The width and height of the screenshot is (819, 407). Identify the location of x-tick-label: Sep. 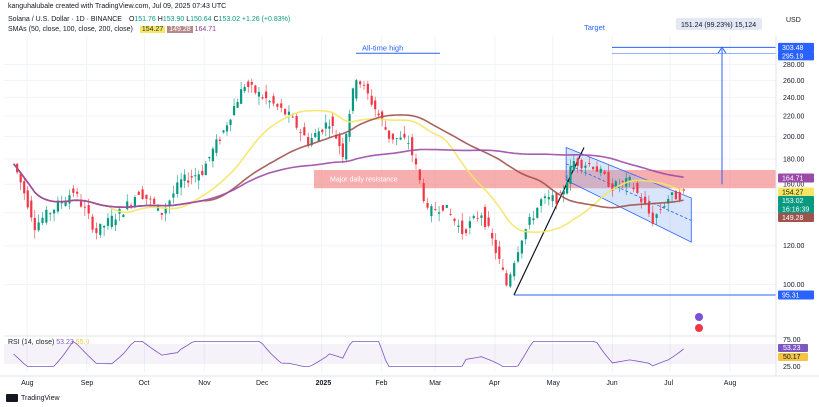
(87, 383).